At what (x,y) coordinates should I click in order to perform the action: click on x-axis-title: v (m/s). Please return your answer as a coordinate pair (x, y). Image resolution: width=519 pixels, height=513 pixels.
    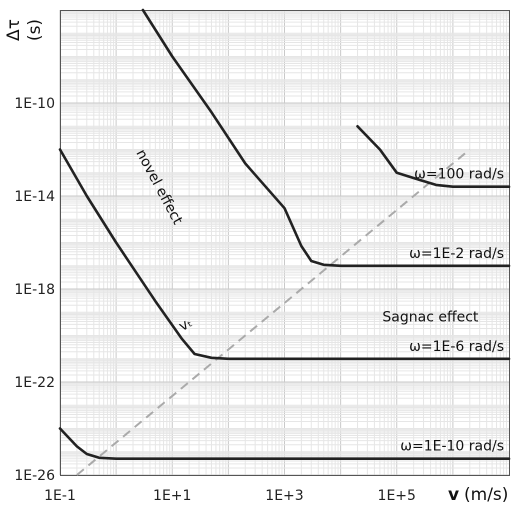
    Looking at the image, I should click on (478, 495).